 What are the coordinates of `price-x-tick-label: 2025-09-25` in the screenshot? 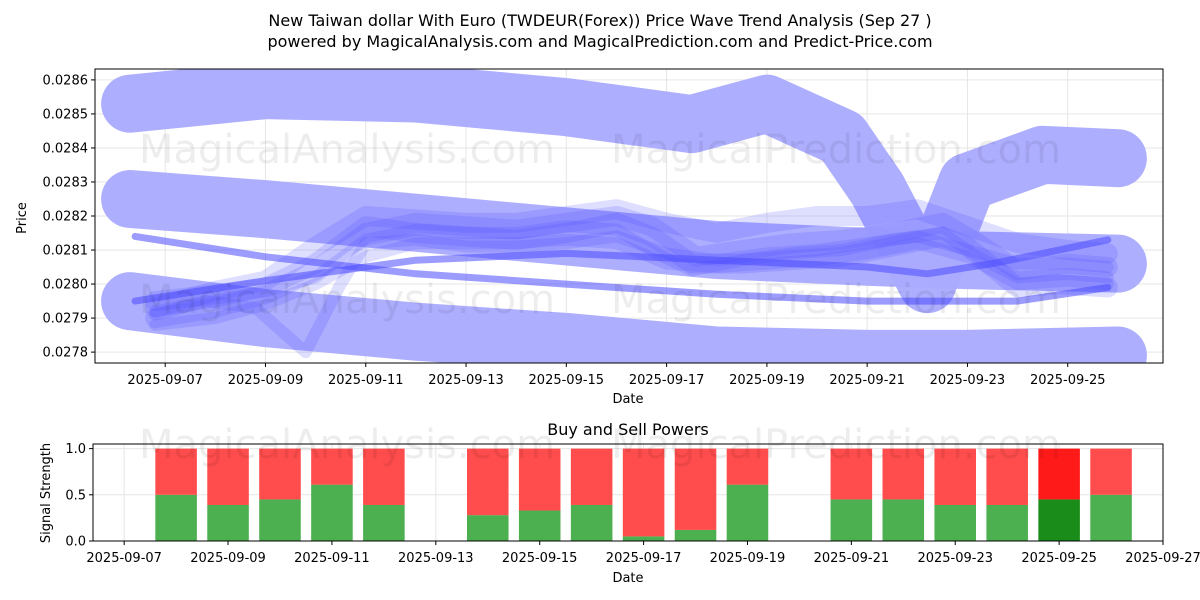 It's located at (1068, 380).